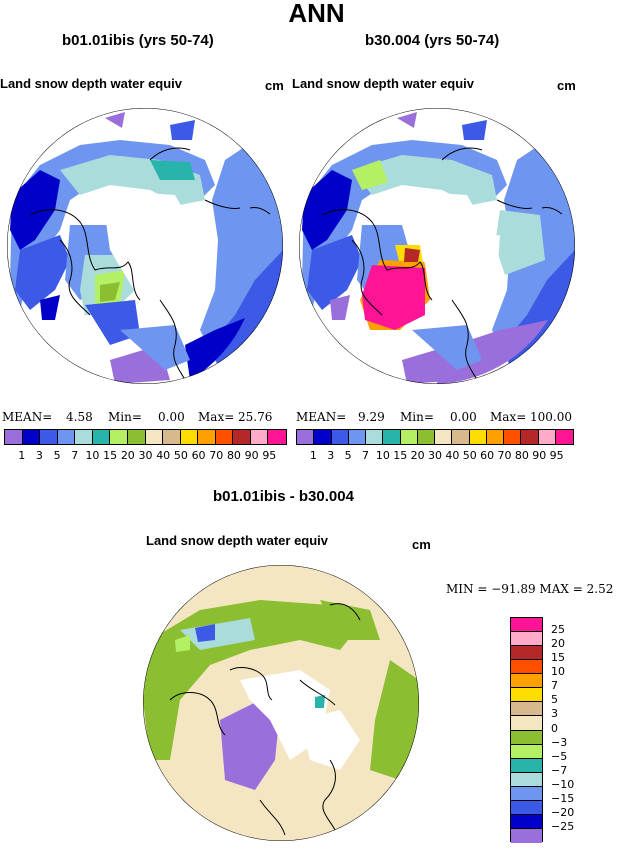 The image size is (633, 850). What do you see at coordinates (559, 770) in the screenshot?
I see `colorbar-tick-label: −7` at bounding box center [559, 770].